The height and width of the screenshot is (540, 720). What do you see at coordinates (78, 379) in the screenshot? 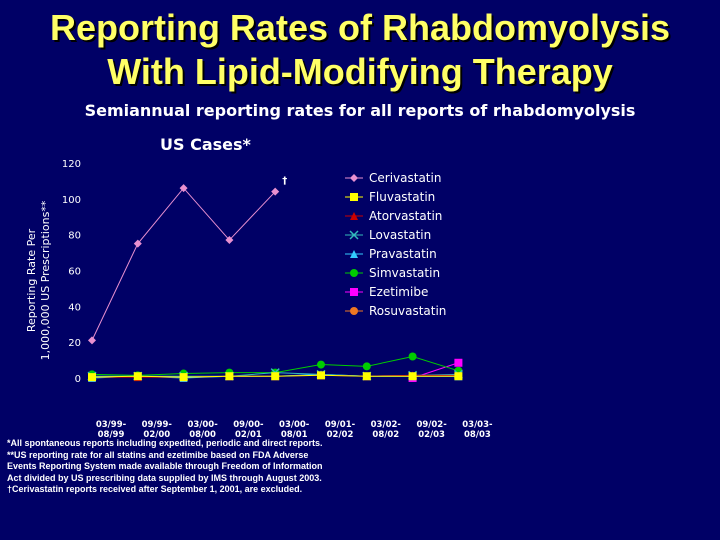
I see `y-tick-label: 0` at bounding box center [78, 379].